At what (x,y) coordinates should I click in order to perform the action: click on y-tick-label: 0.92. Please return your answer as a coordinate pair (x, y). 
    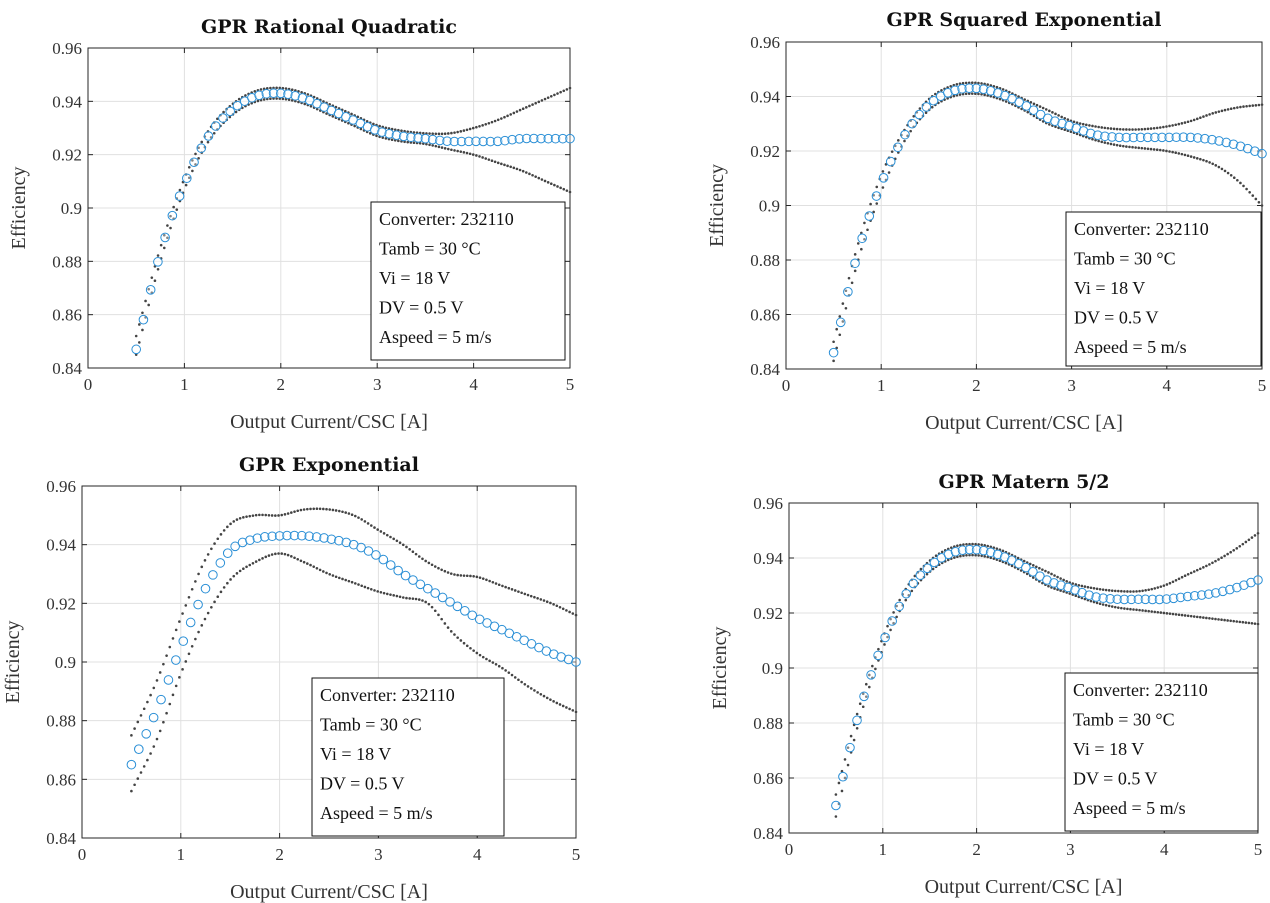
    Looking at the image, I should click on (67, 155).